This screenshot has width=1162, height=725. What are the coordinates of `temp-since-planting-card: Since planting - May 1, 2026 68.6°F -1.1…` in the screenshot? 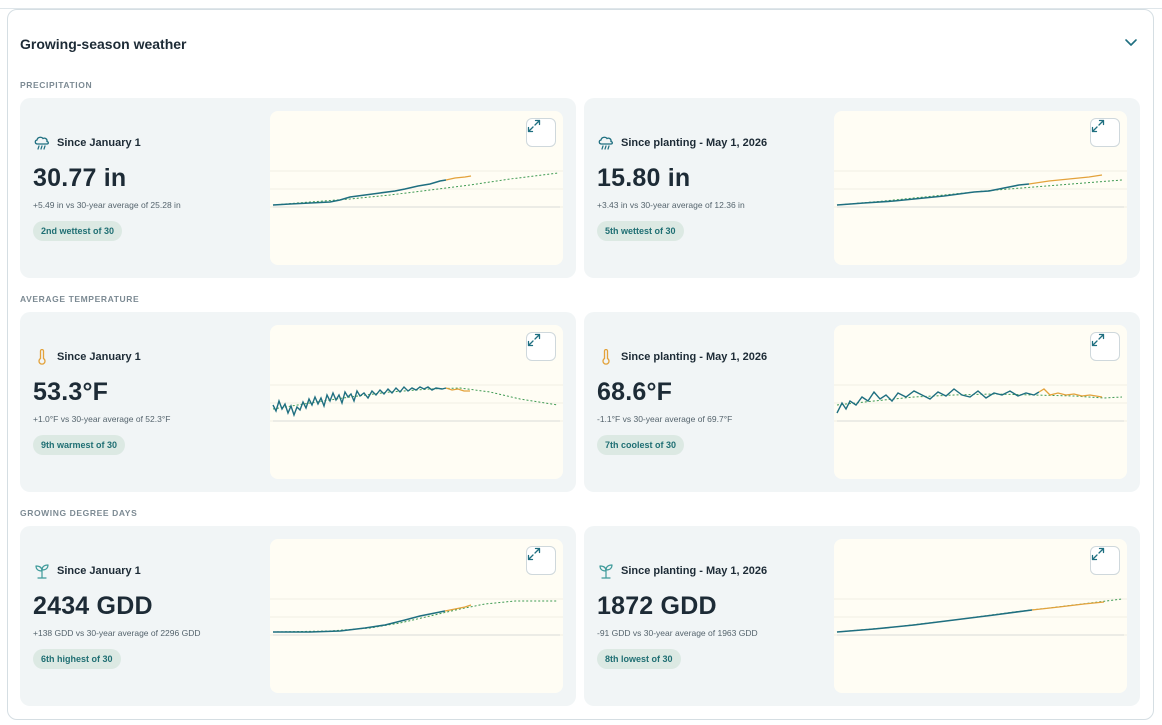 It's located at (862, 402).